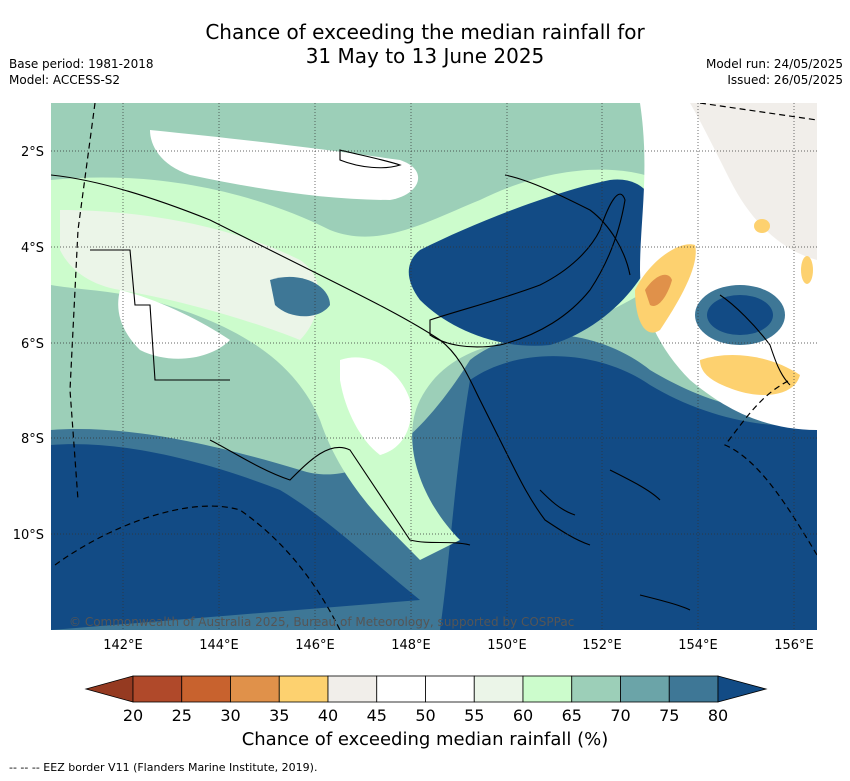 The height and width of the screenshot is (781, 850). Describe the element at coordinates (81, 64) in the screenshot. I see `base-period: Base period: 1981-2018` at that location.